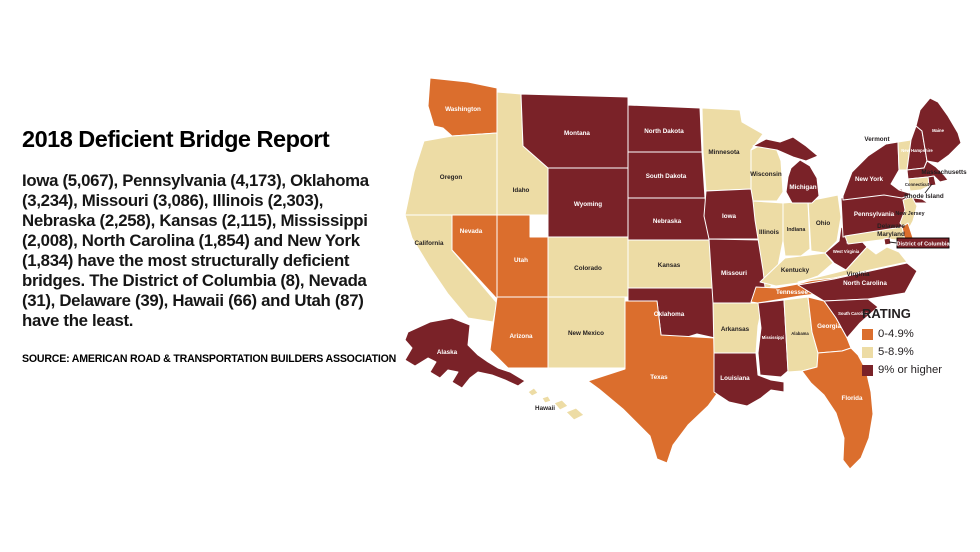 The width and height of the screenshot is (980, 552). Describe the element at coordinates (867, 352) in the screenshot. I see `legend-swatch-mid` at that location.